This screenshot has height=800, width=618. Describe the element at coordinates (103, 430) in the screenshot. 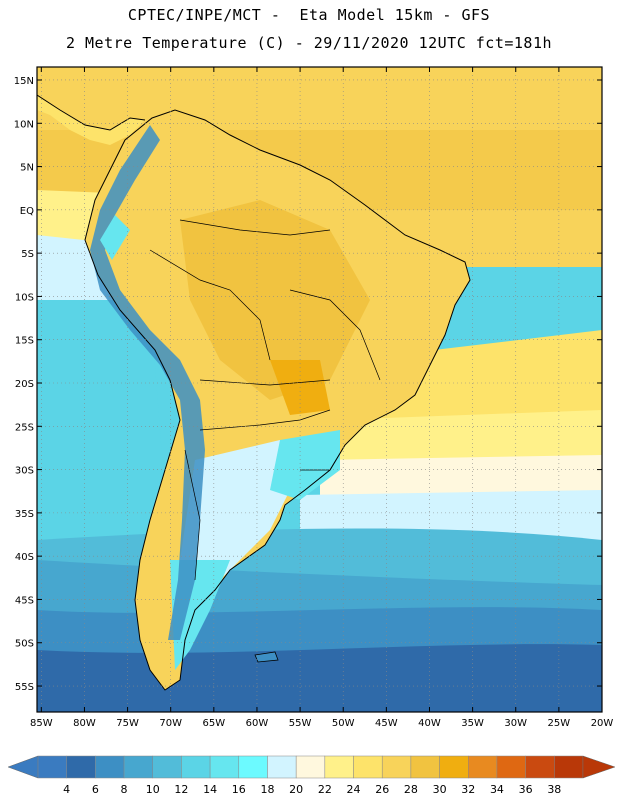

I see `pacific-cold-band` at that location.